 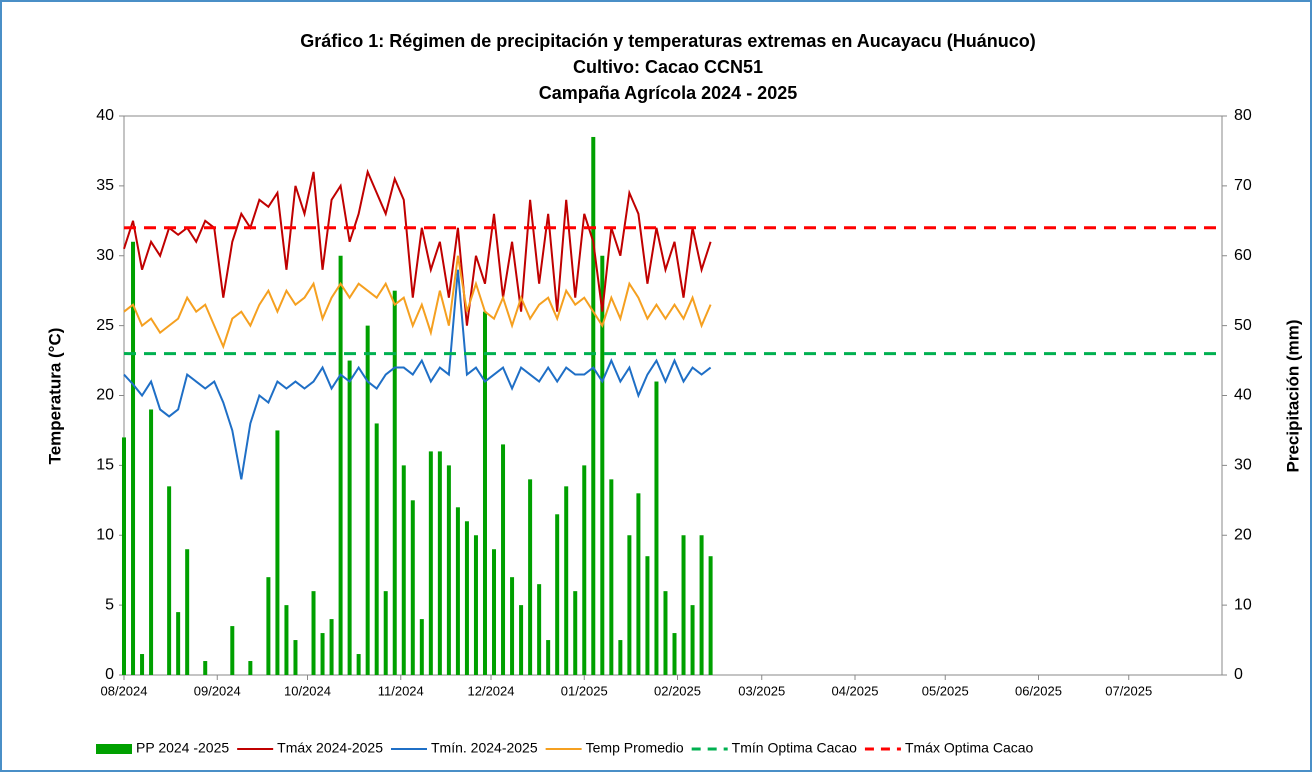 I want to click on y2-tick-label: 10, so click(x=1243, y=604).